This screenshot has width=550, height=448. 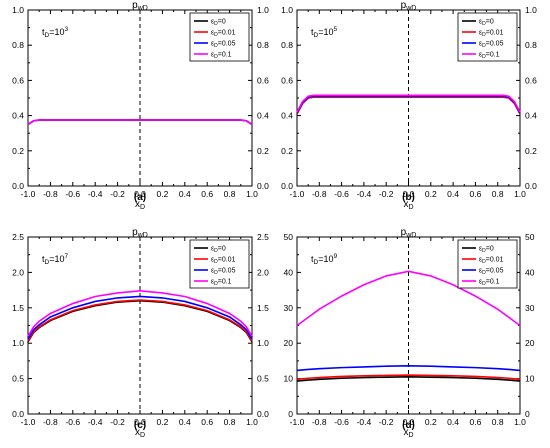 What do you see at coordinates (67, 29) in the screenshot?
I see `annotation-sup: 3` at bounding box center [67, 29].